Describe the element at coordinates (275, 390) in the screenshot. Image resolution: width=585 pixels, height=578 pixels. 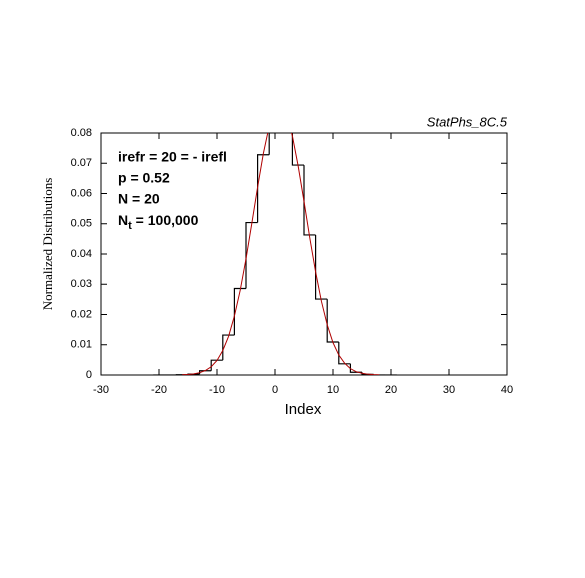
I see `x-tick-label: 0` at that location.